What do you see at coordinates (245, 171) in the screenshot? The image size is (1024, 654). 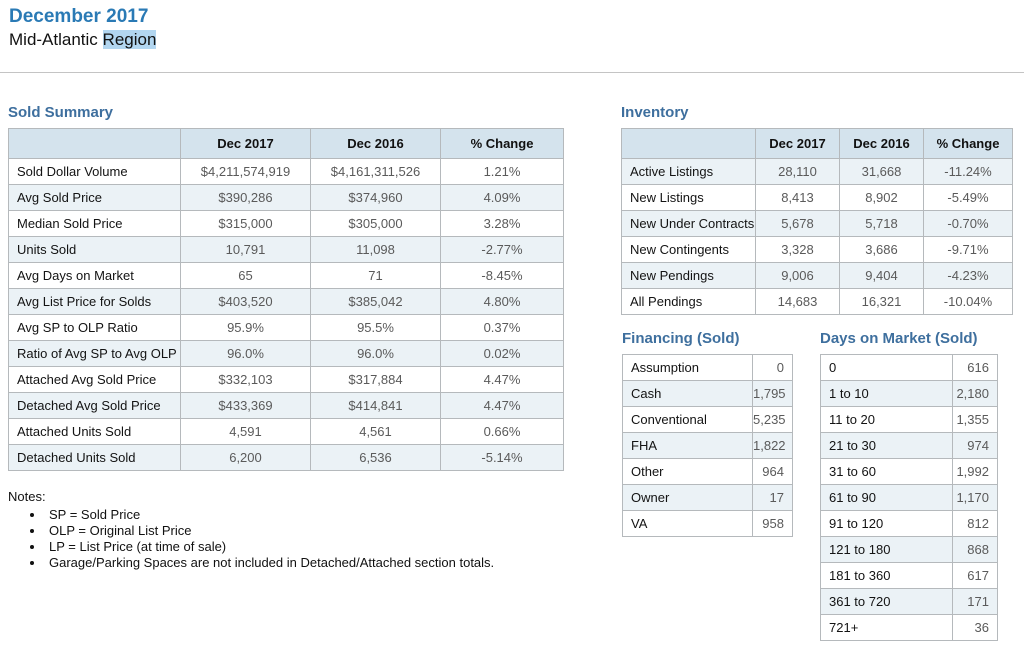 I see `cell-value: $4,211,574,919` at bounding box center [245, 171].